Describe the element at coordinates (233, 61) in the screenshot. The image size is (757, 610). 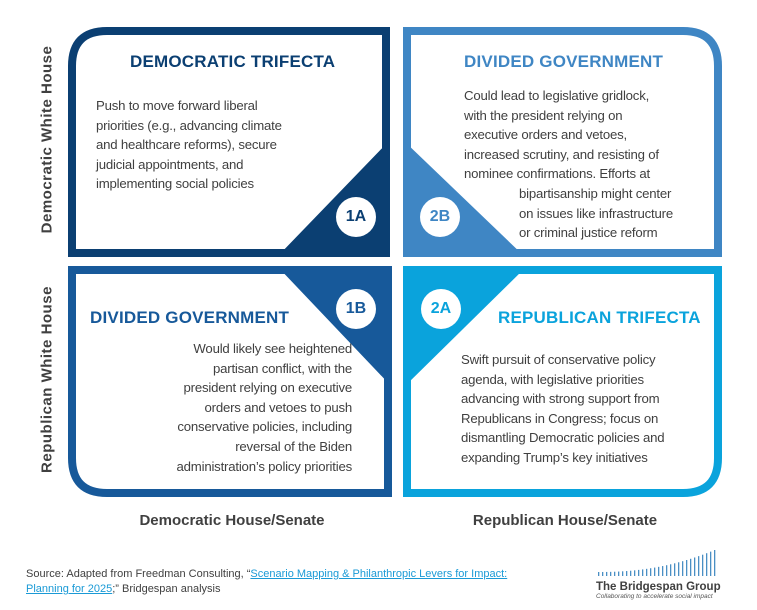
I see `quadrant-1a-title: DEMOCRATIC TRIFECTA` at that location.